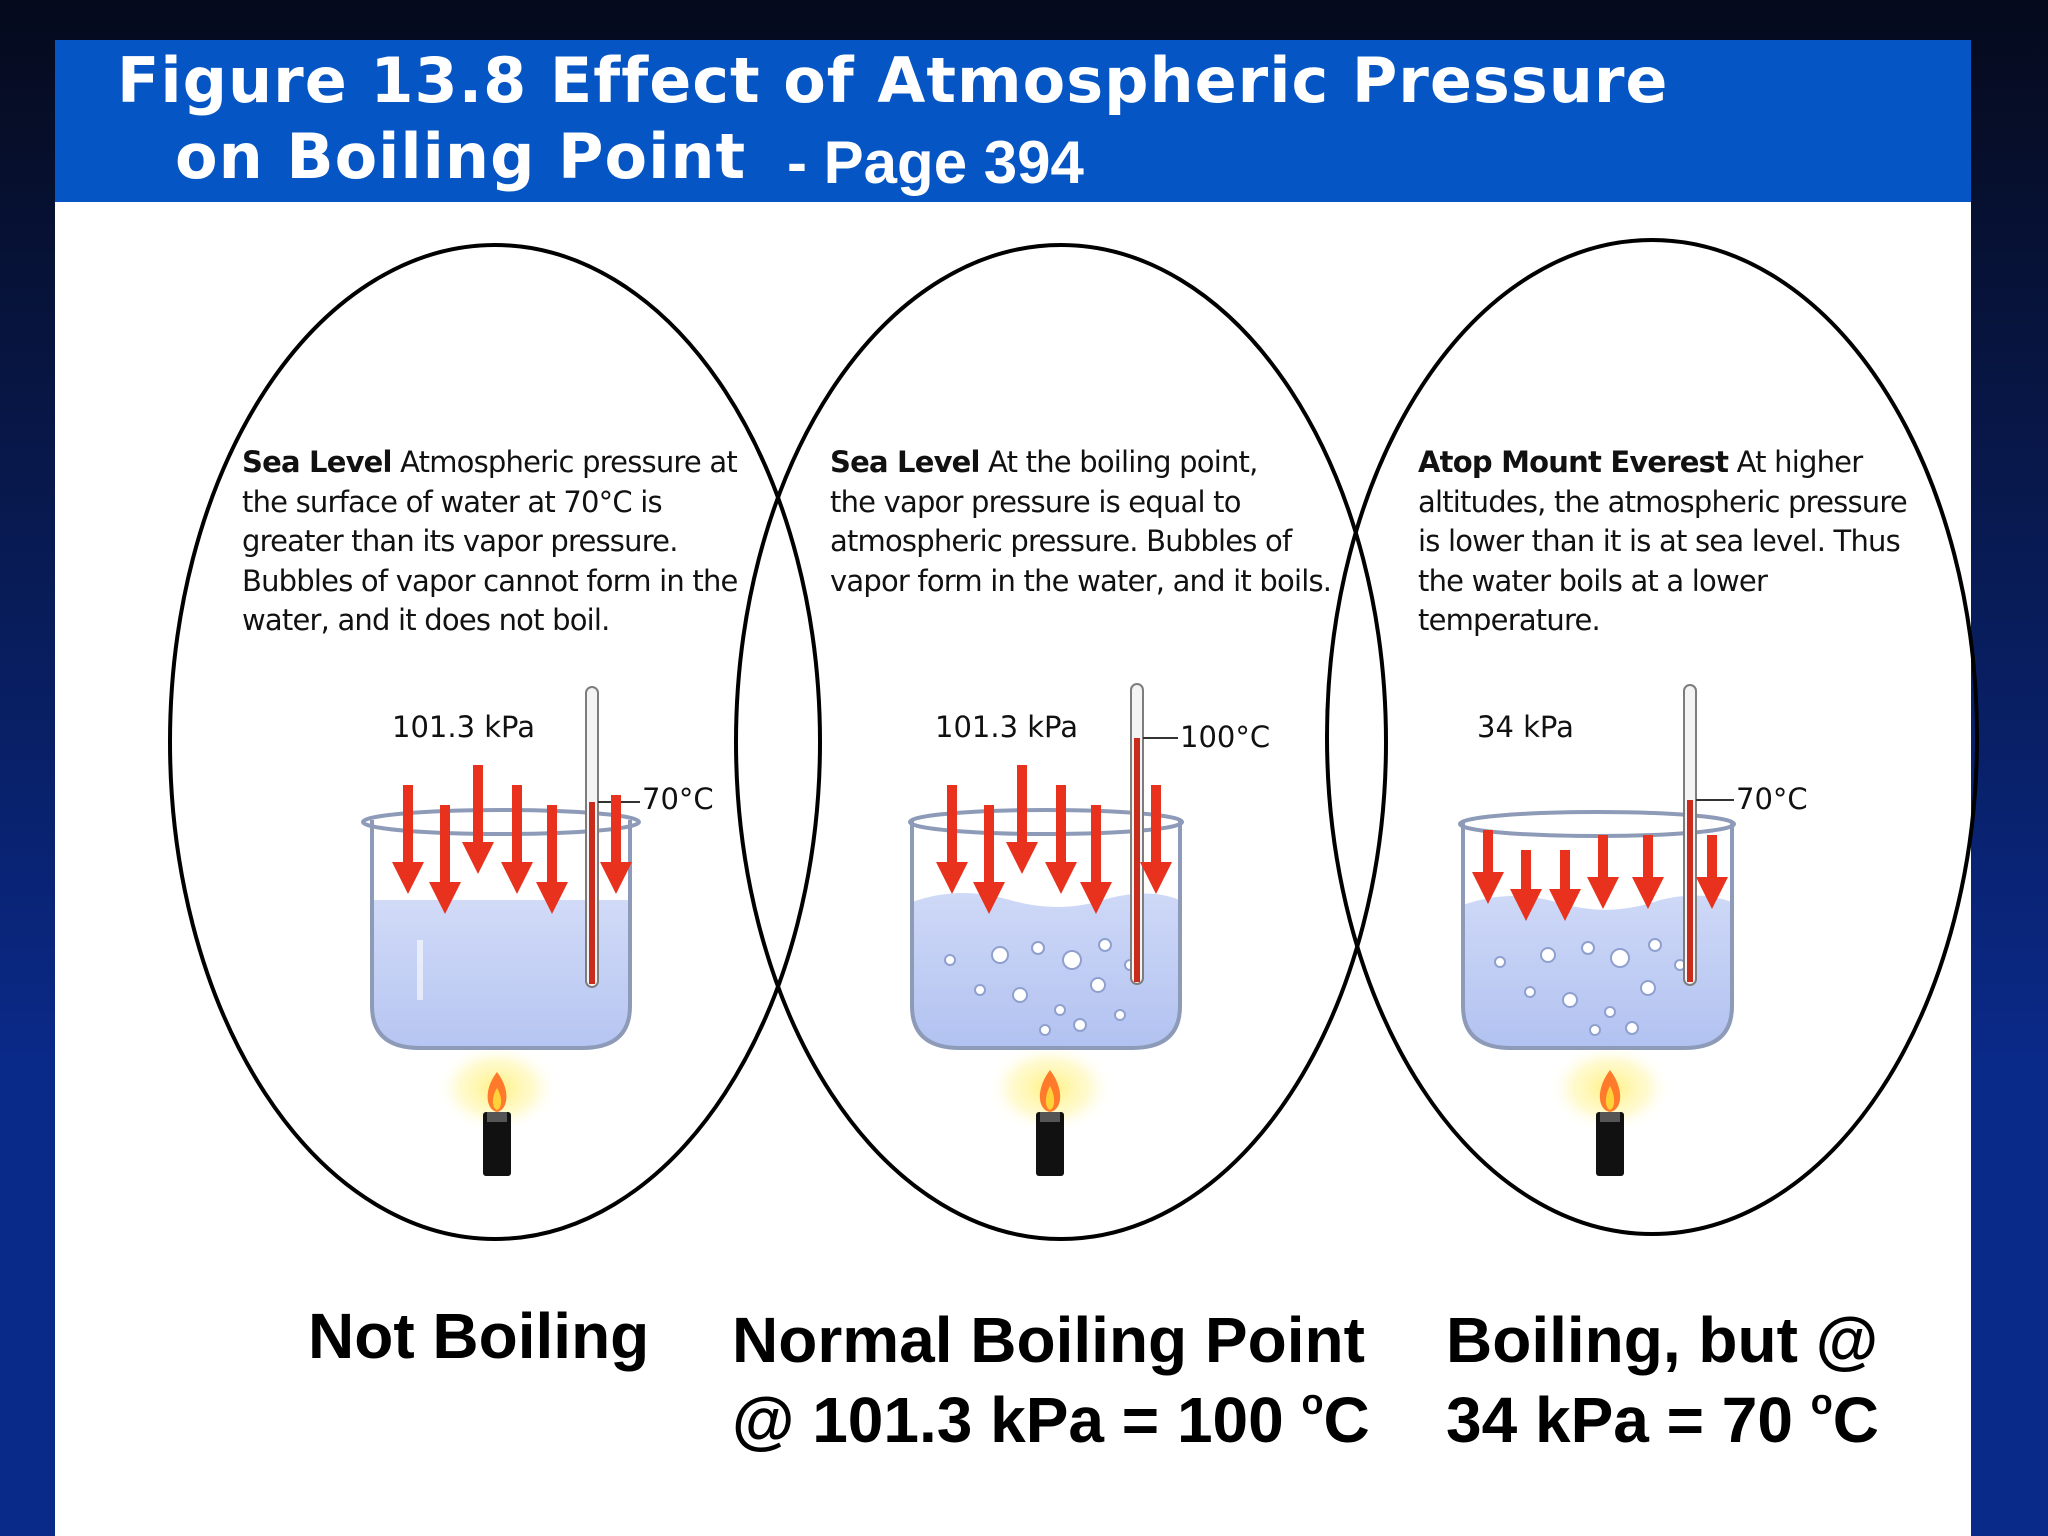 The width and height of the screenshot is (2048, 1536). I want to click on panel3-temperature-label: 70°C, so click(1772, 799).